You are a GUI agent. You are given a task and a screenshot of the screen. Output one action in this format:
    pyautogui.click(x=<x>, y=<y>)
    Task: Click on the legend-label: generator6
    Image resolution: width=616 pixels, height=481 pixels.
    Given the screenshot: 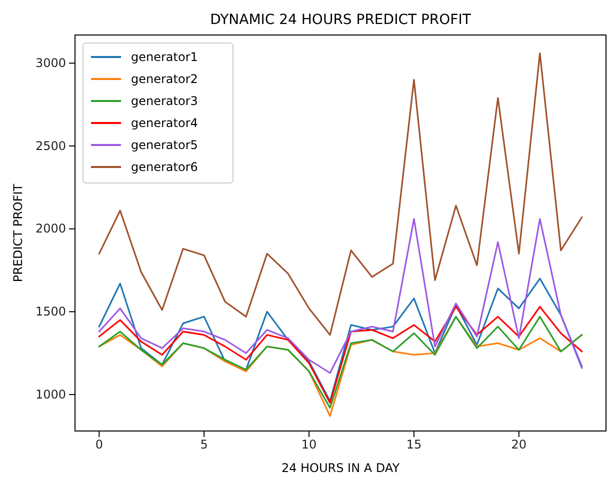 What is the action you would take?
    pyautogui.click(x=164, y=167)
    